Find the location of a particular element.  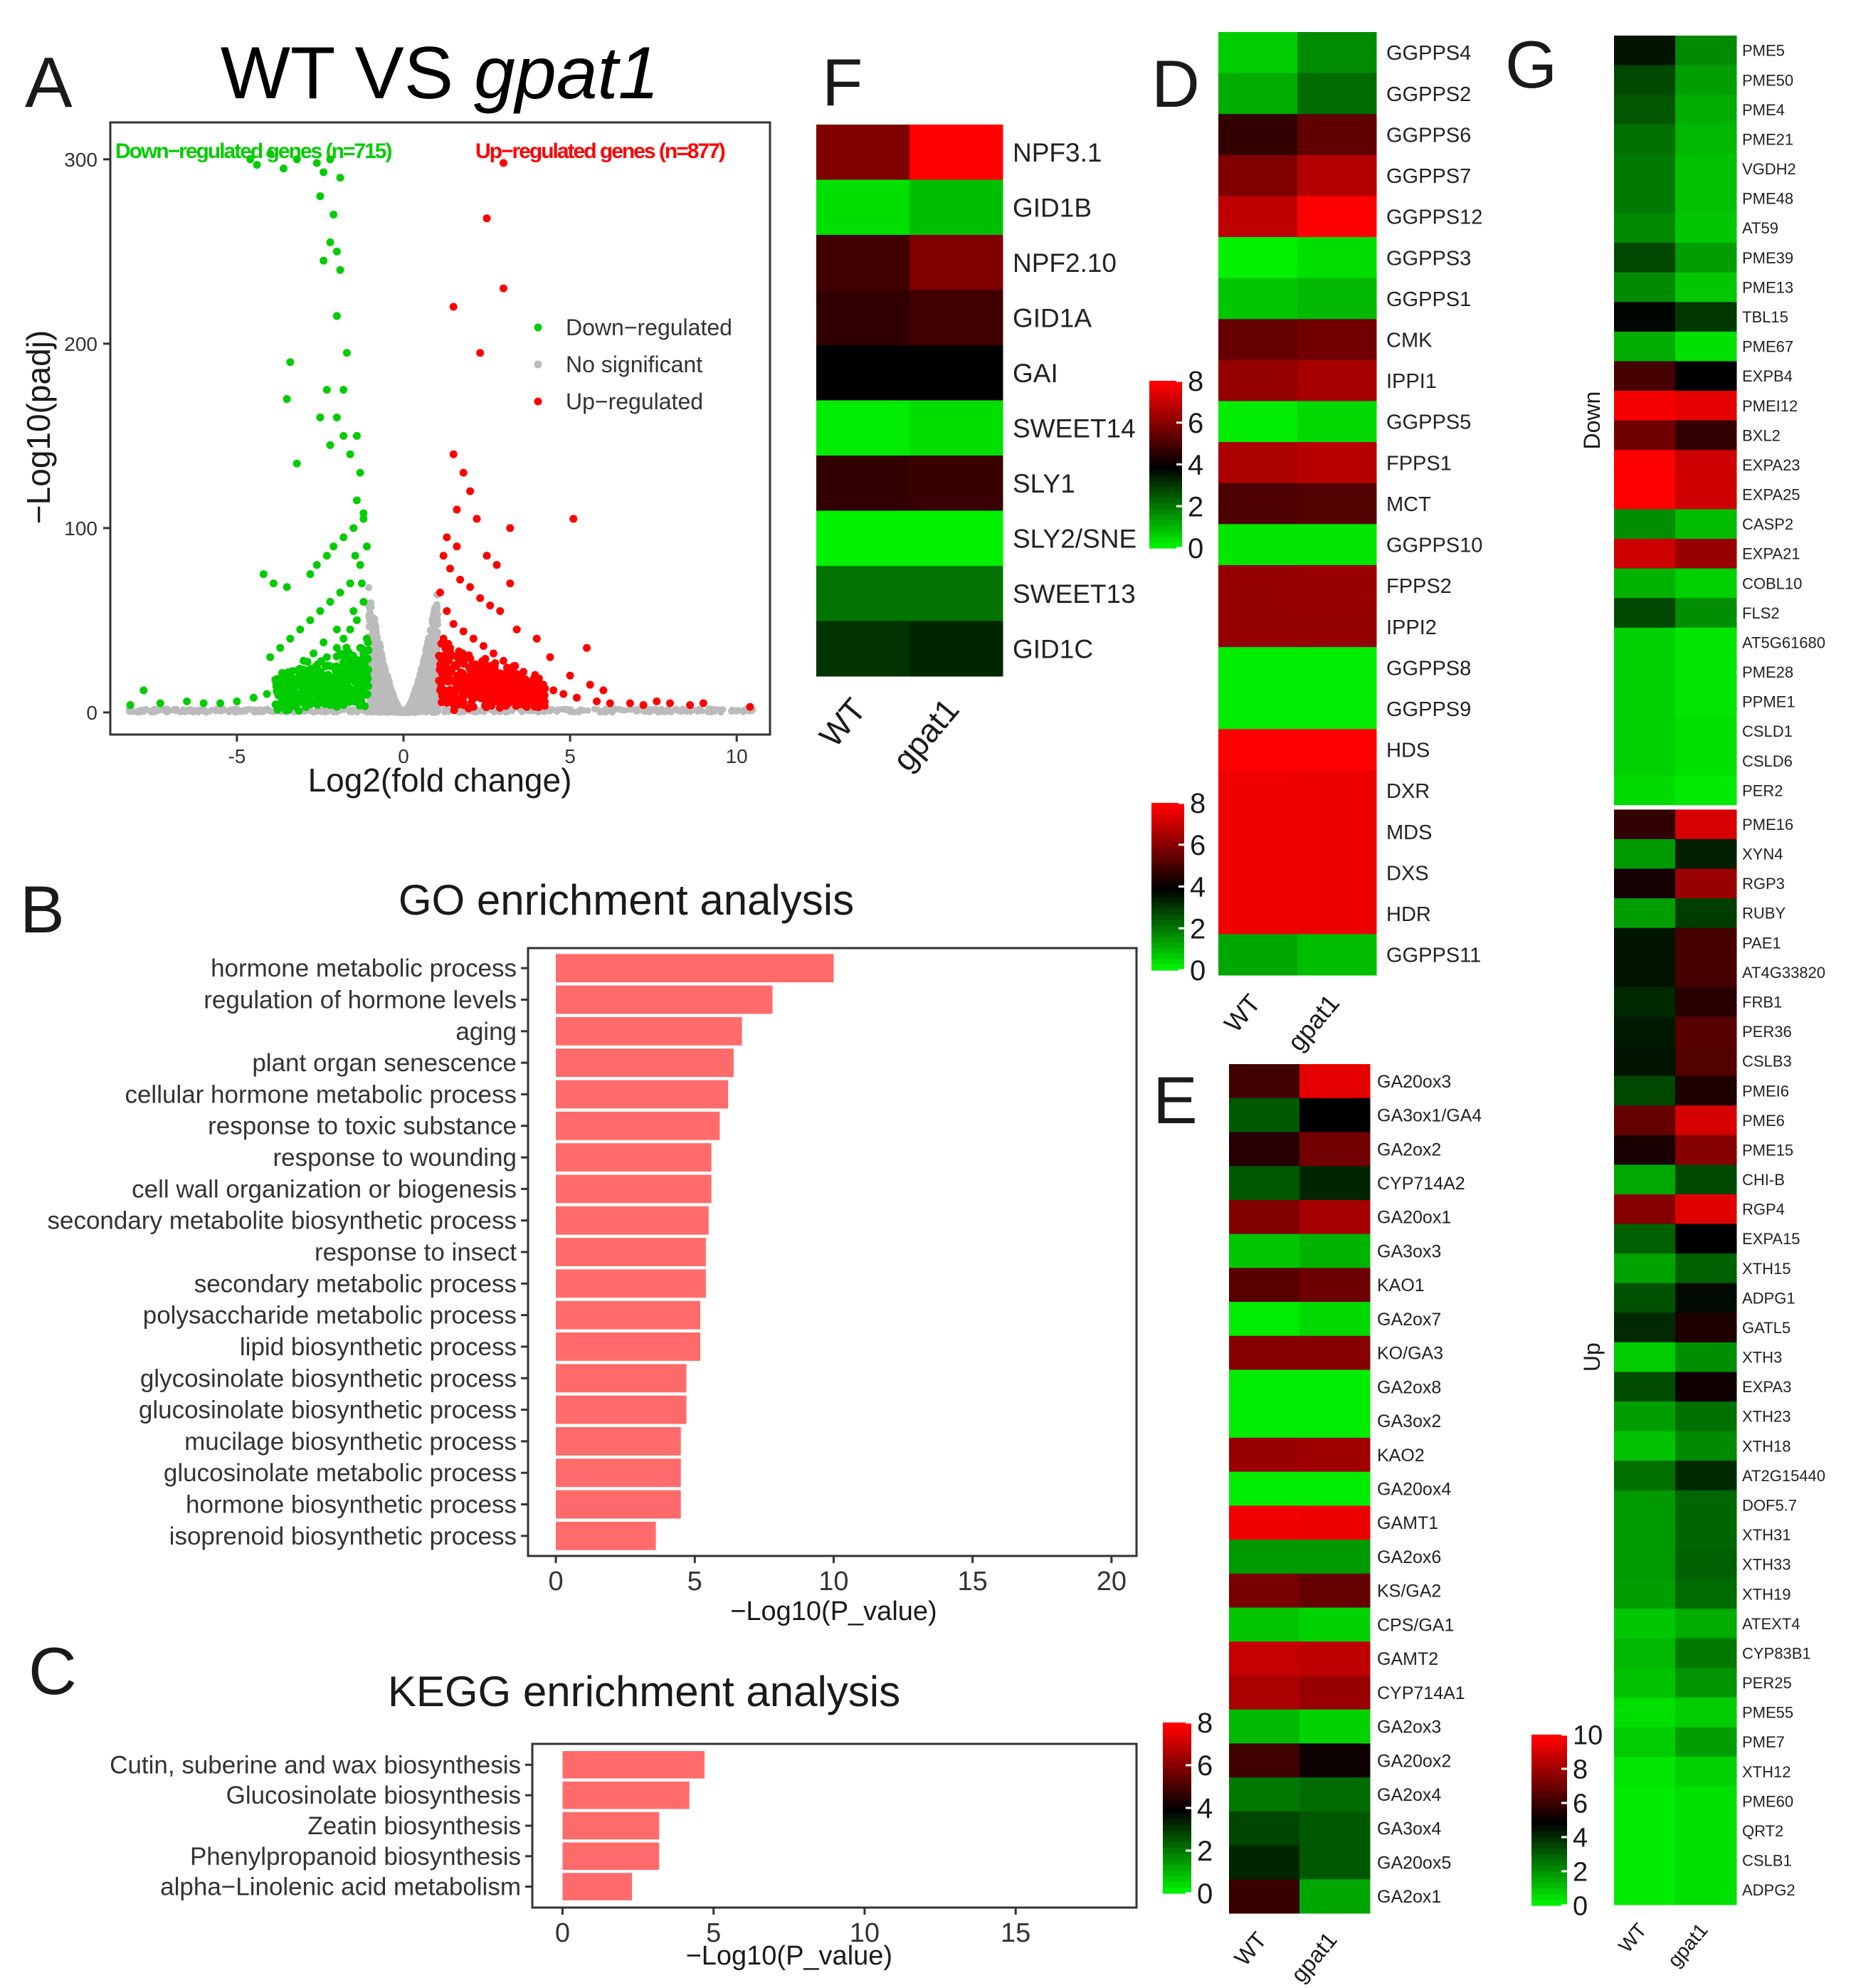

row-label: GA20ox3 is located at coordinates (1414, 1082).